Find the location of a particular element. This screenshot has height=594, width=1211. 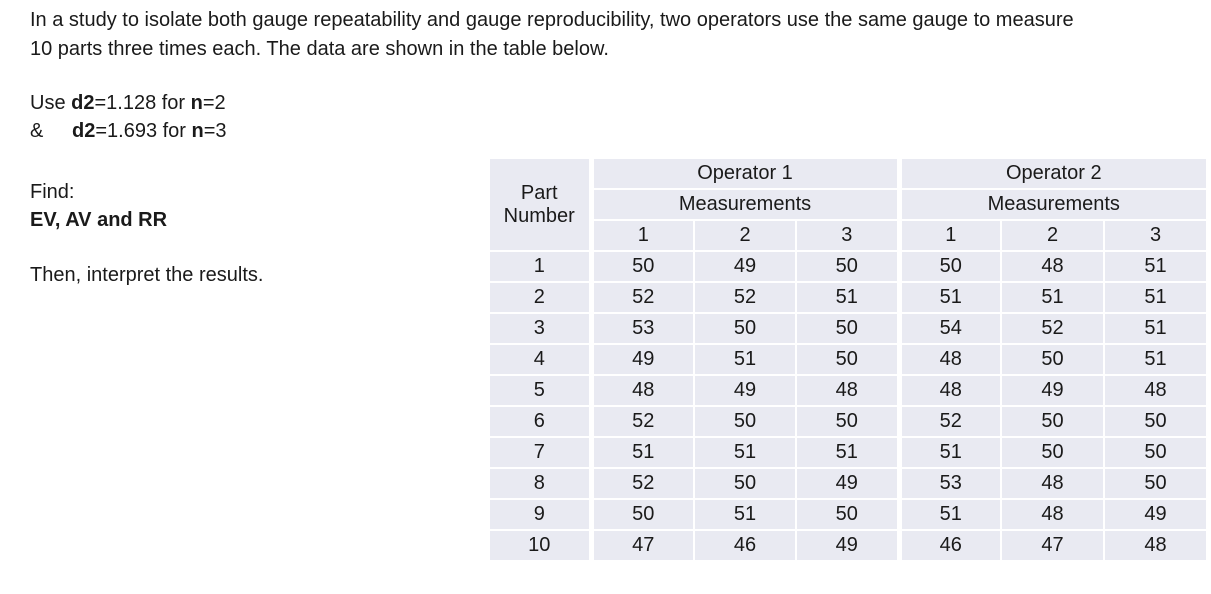

trial-header-row: 1 2 3 1 2 3 is located at coordinates (849, 235).